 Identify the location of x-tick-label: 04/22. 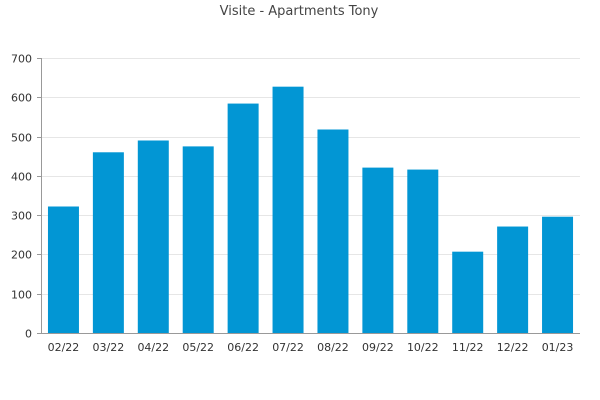
(153, 347).